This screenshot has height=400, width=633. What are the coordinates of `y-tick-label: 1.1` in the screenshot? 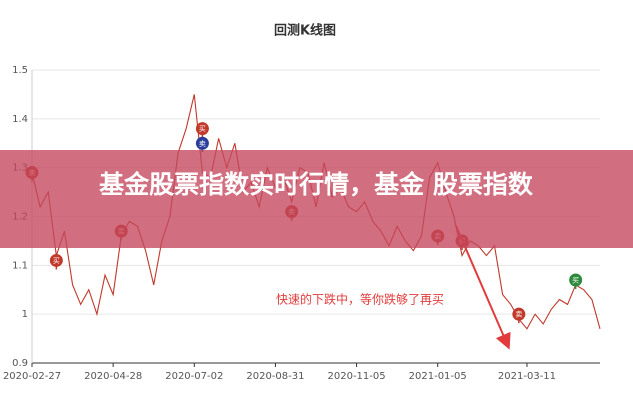 It's located at (20, 265).